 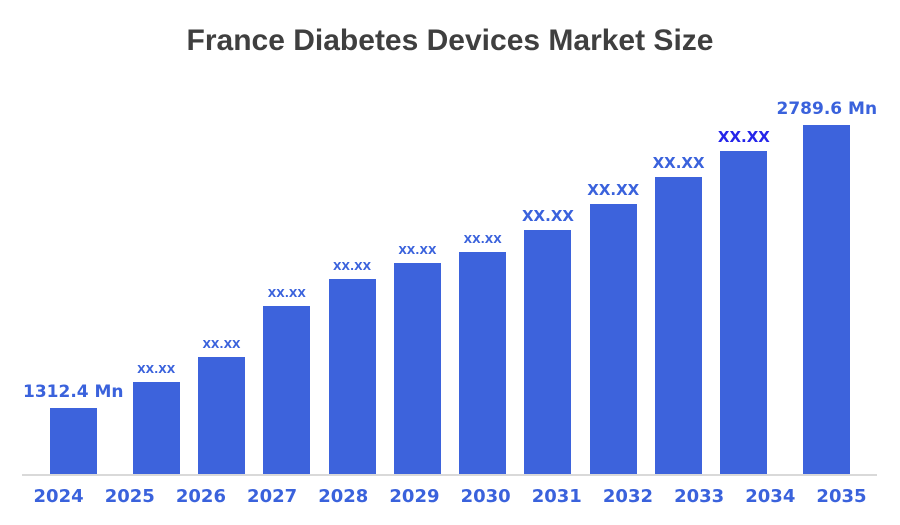 I want to click on chart-title: France Diabetes Devices Market Size, so click(x=450, y=40).